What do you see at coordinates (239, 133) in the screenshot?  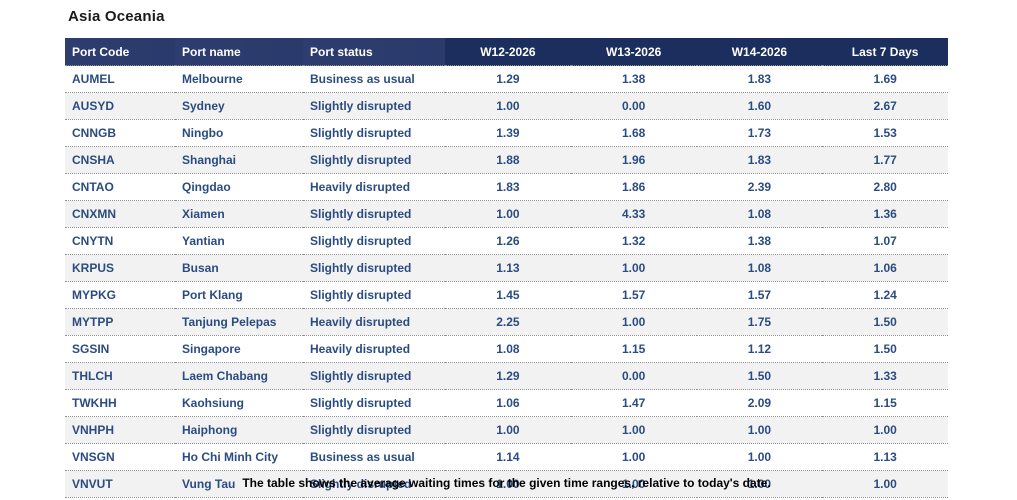 I see `cell-port-name: Ningbo` at bounding box center [239, 133].